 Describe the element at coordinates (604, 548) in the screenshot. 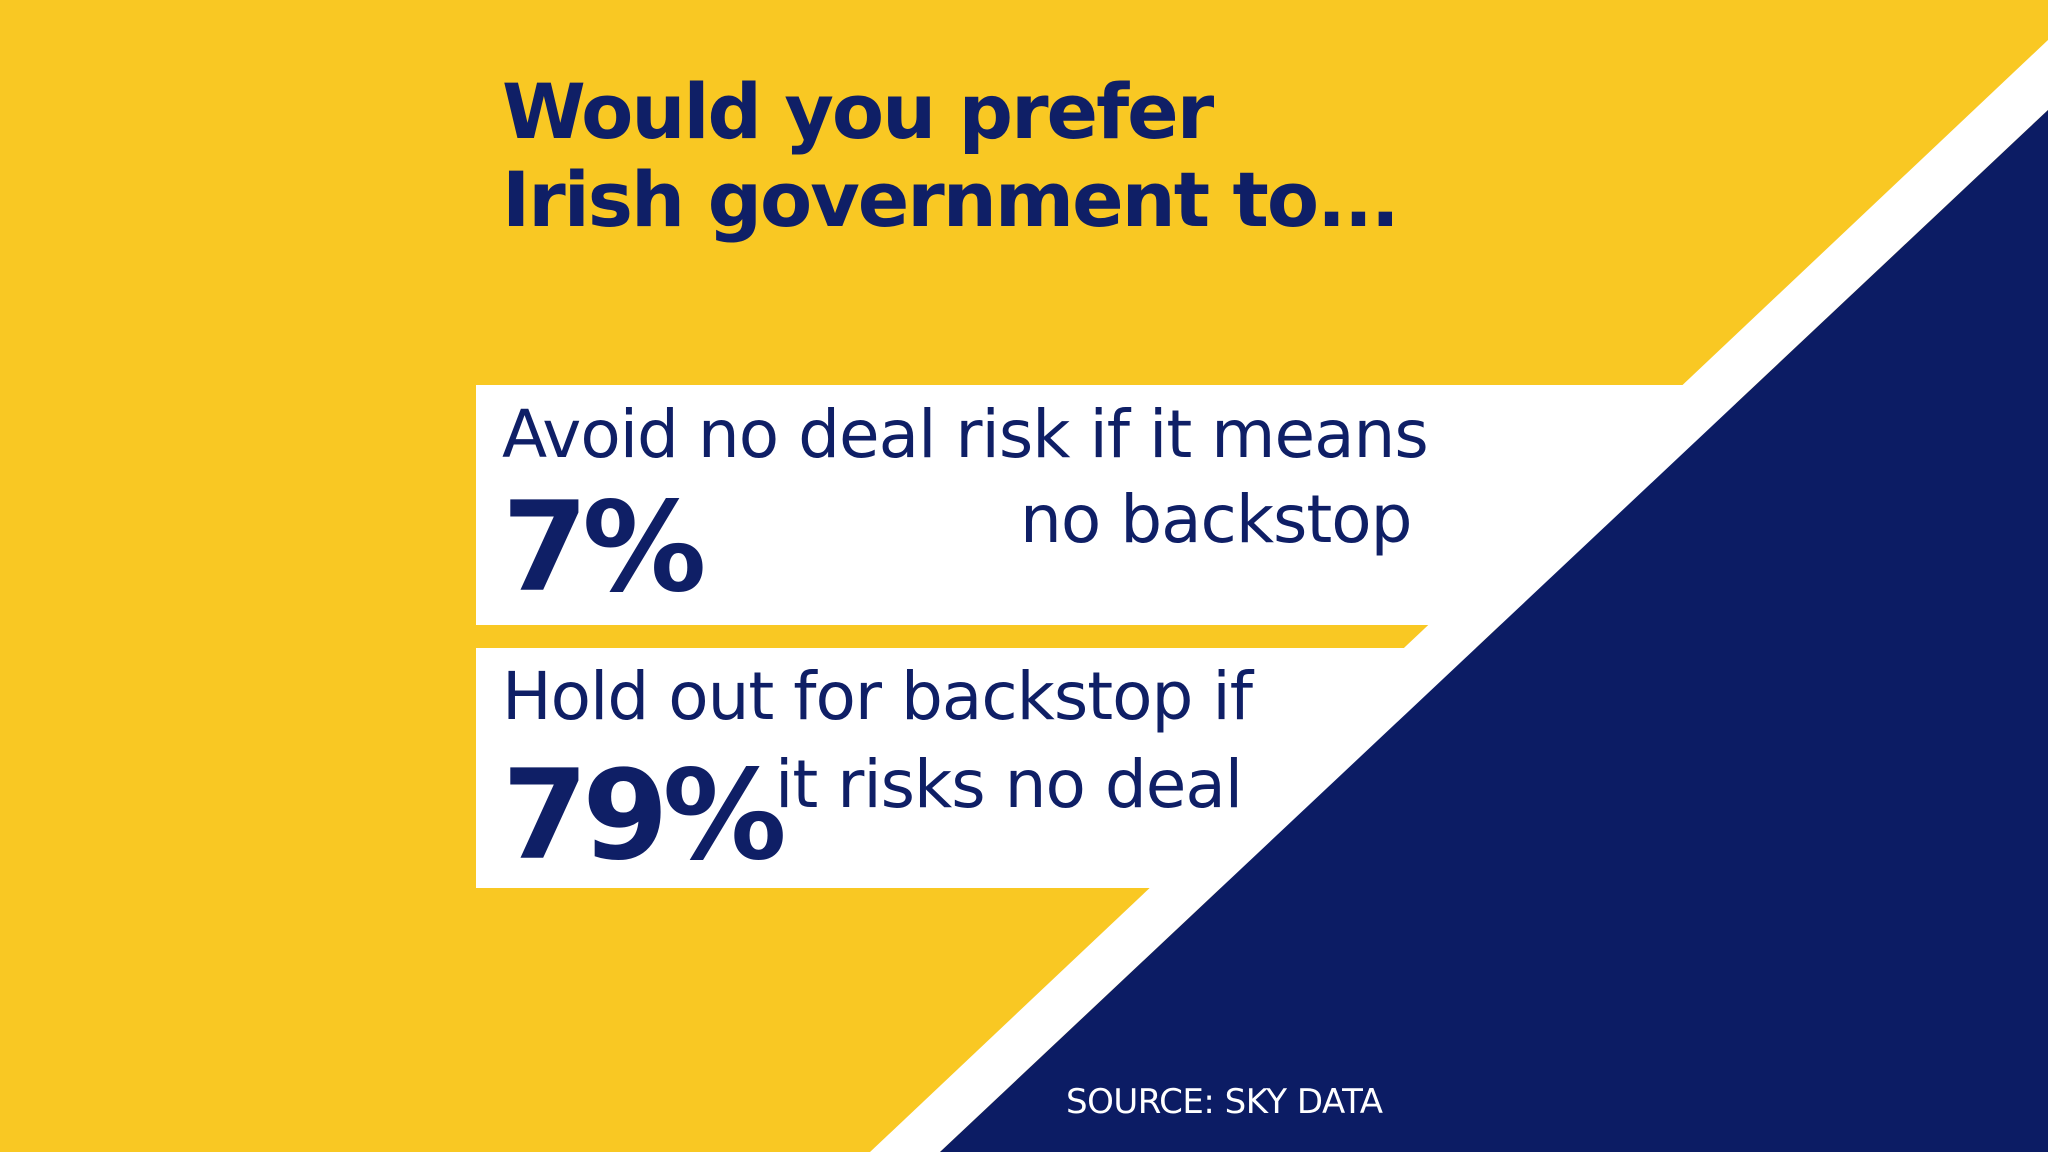

I see `option-1-percent: 7%` at that location.